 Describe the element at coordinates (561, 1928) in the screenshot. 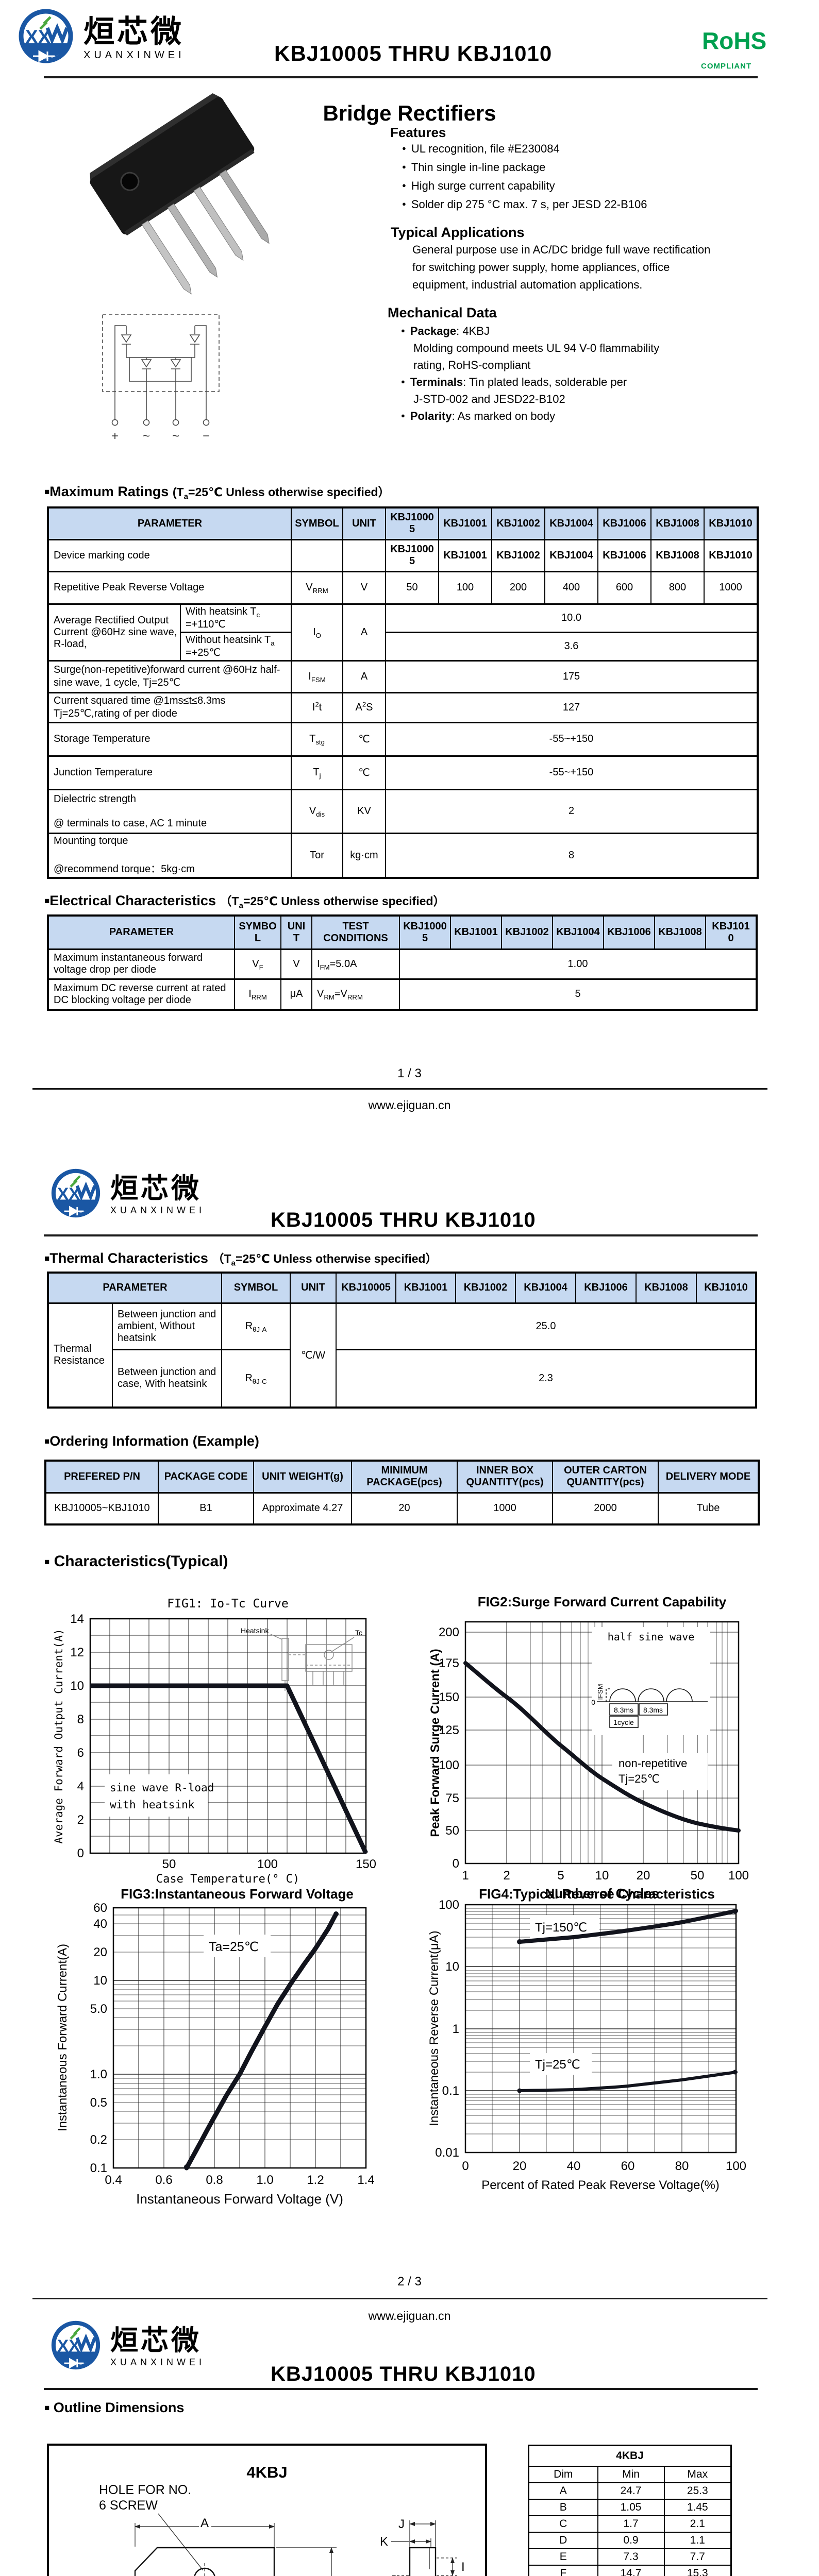

I see `fig4-note-tj150: Tj=150℃` at that location.